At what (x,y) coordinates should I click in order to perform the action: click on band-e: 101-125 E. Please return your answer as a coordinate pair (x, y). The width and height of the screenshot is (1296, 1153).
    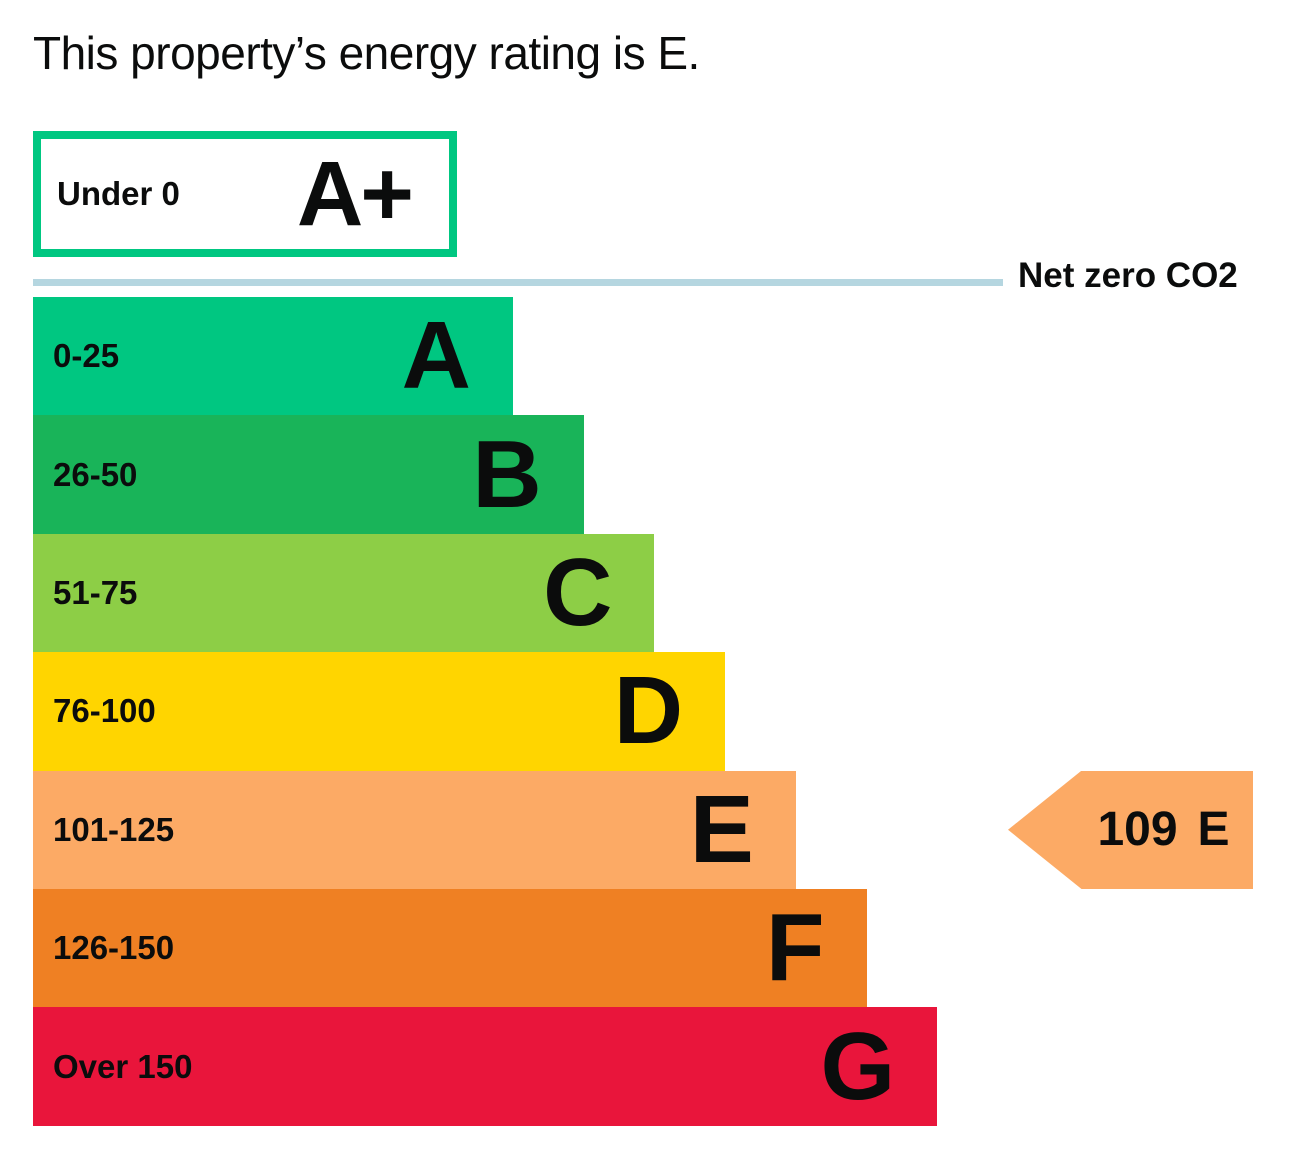
    Looking at the image, I should click on (414, 829).